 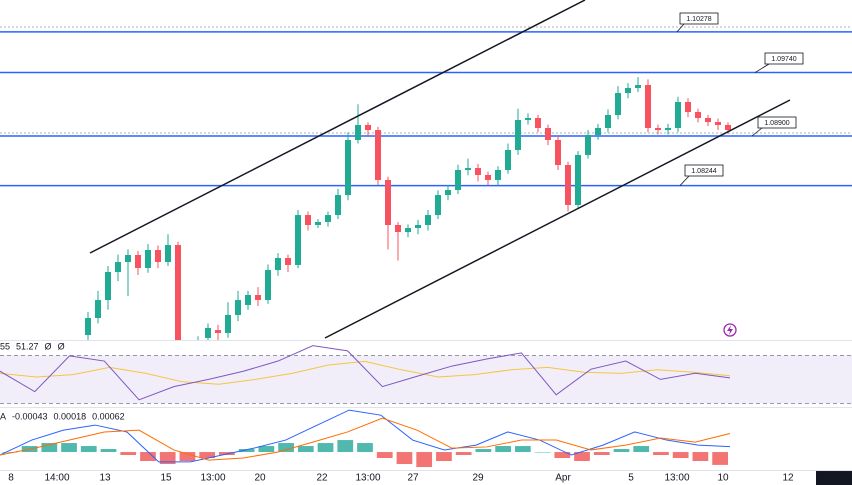 I want to click on level-label: 1.09740, so click(x=783, y=59).